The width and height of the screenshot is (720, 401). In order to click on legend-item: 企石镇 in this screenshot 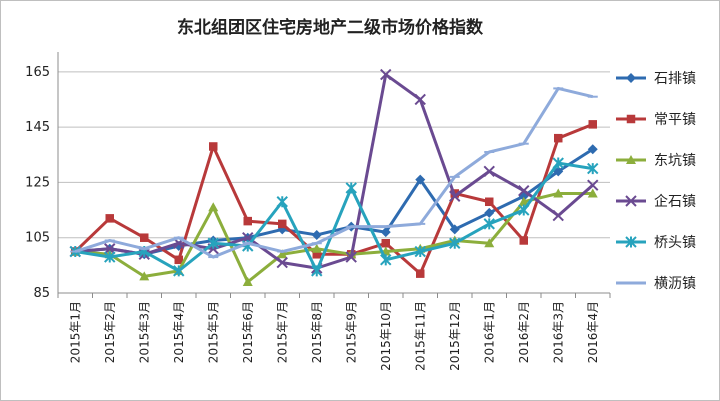, I will do `click(656, 201)`.